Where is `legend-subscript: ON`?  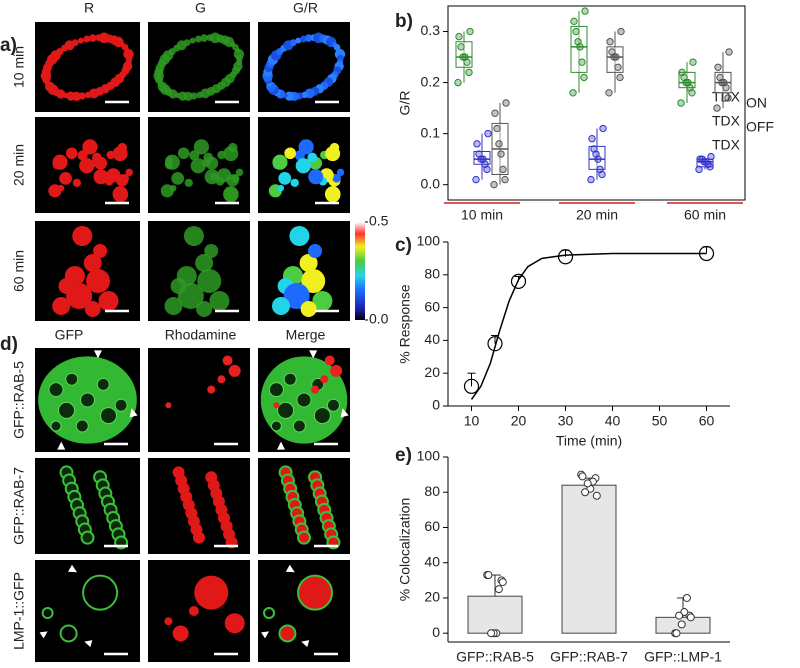
legend-subscript: ON is located at coordinates (756, 103).